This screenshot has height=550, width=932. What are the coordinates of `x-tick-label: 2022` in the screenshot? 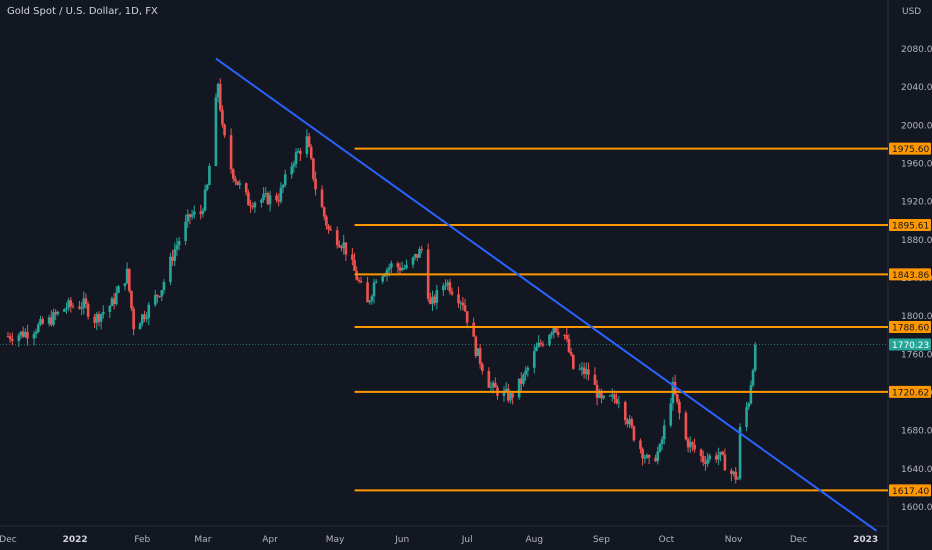 It's located at (75, 540).